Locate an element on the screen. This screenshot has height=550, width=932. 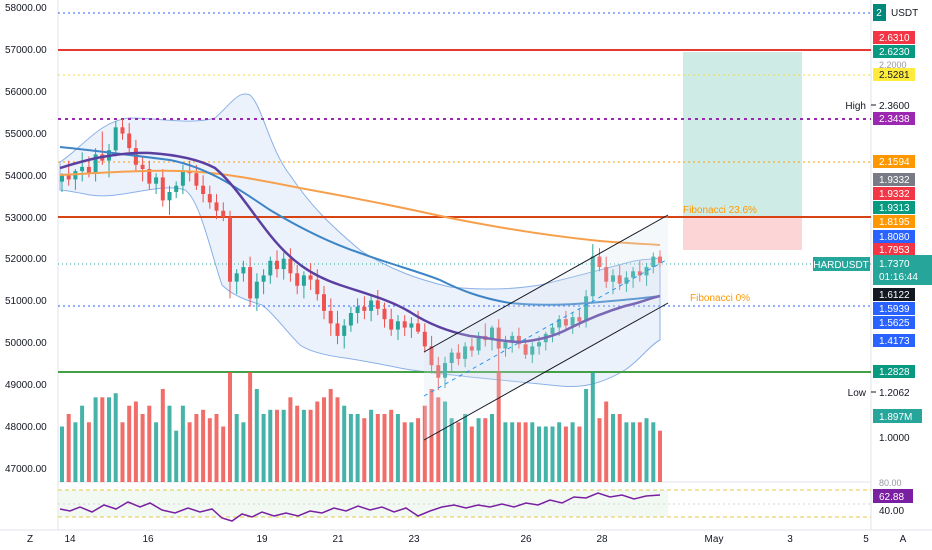
auto-scale-button: A is located at coordinates (903, 539).